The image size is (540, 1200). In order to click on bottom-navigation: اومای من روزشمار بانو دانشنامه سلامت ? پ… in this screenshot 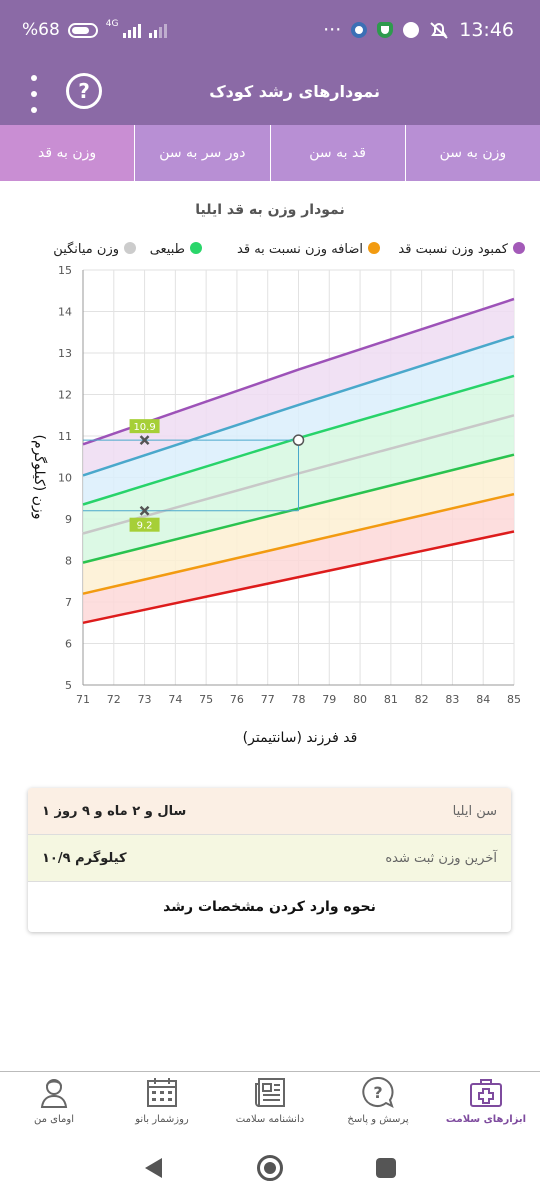, I will do `click(270, 1103)`.